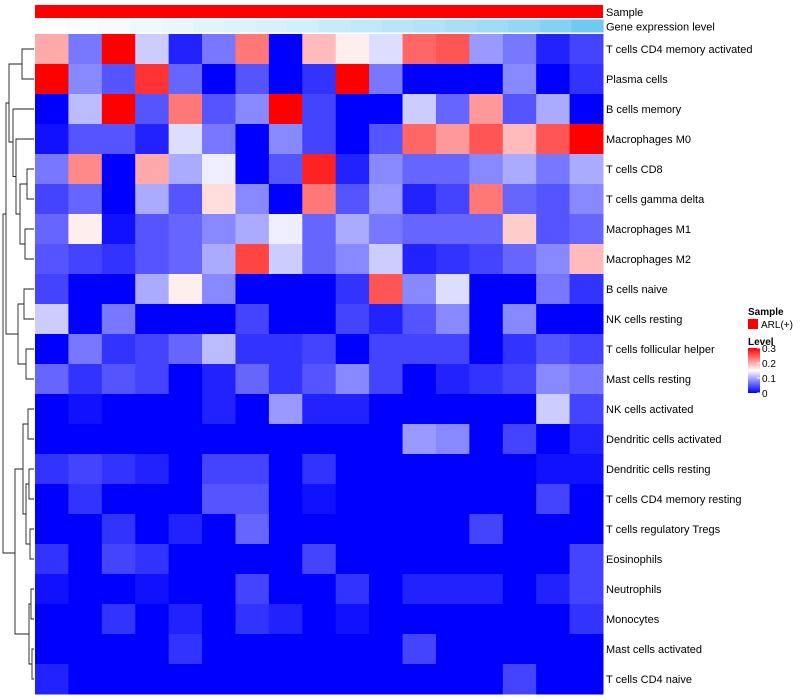 This screenshot has width=800, height=700. Describe the element at coordinates (663, 530) in the screenshot. I see `row-label: T cells regulatory Tregs` at that location.